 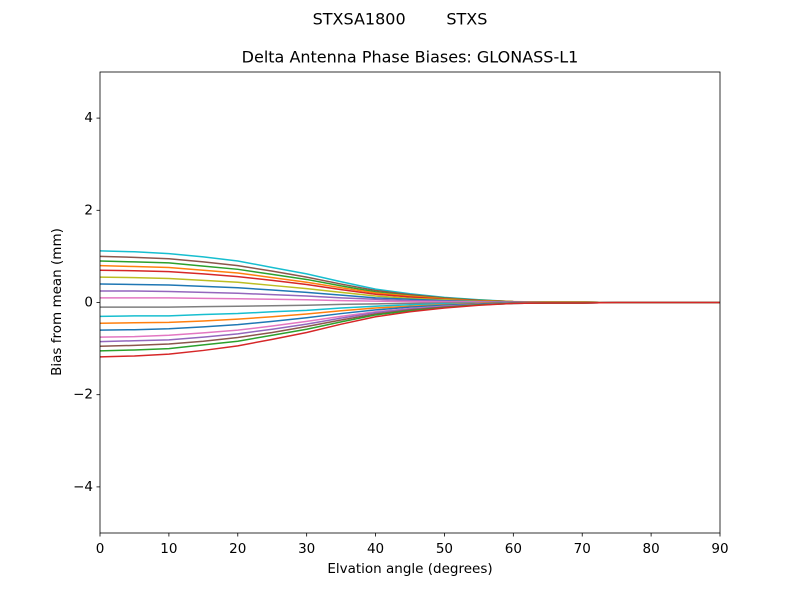 I want to click on x-tick-label: 90, so click(x=719, y=549).